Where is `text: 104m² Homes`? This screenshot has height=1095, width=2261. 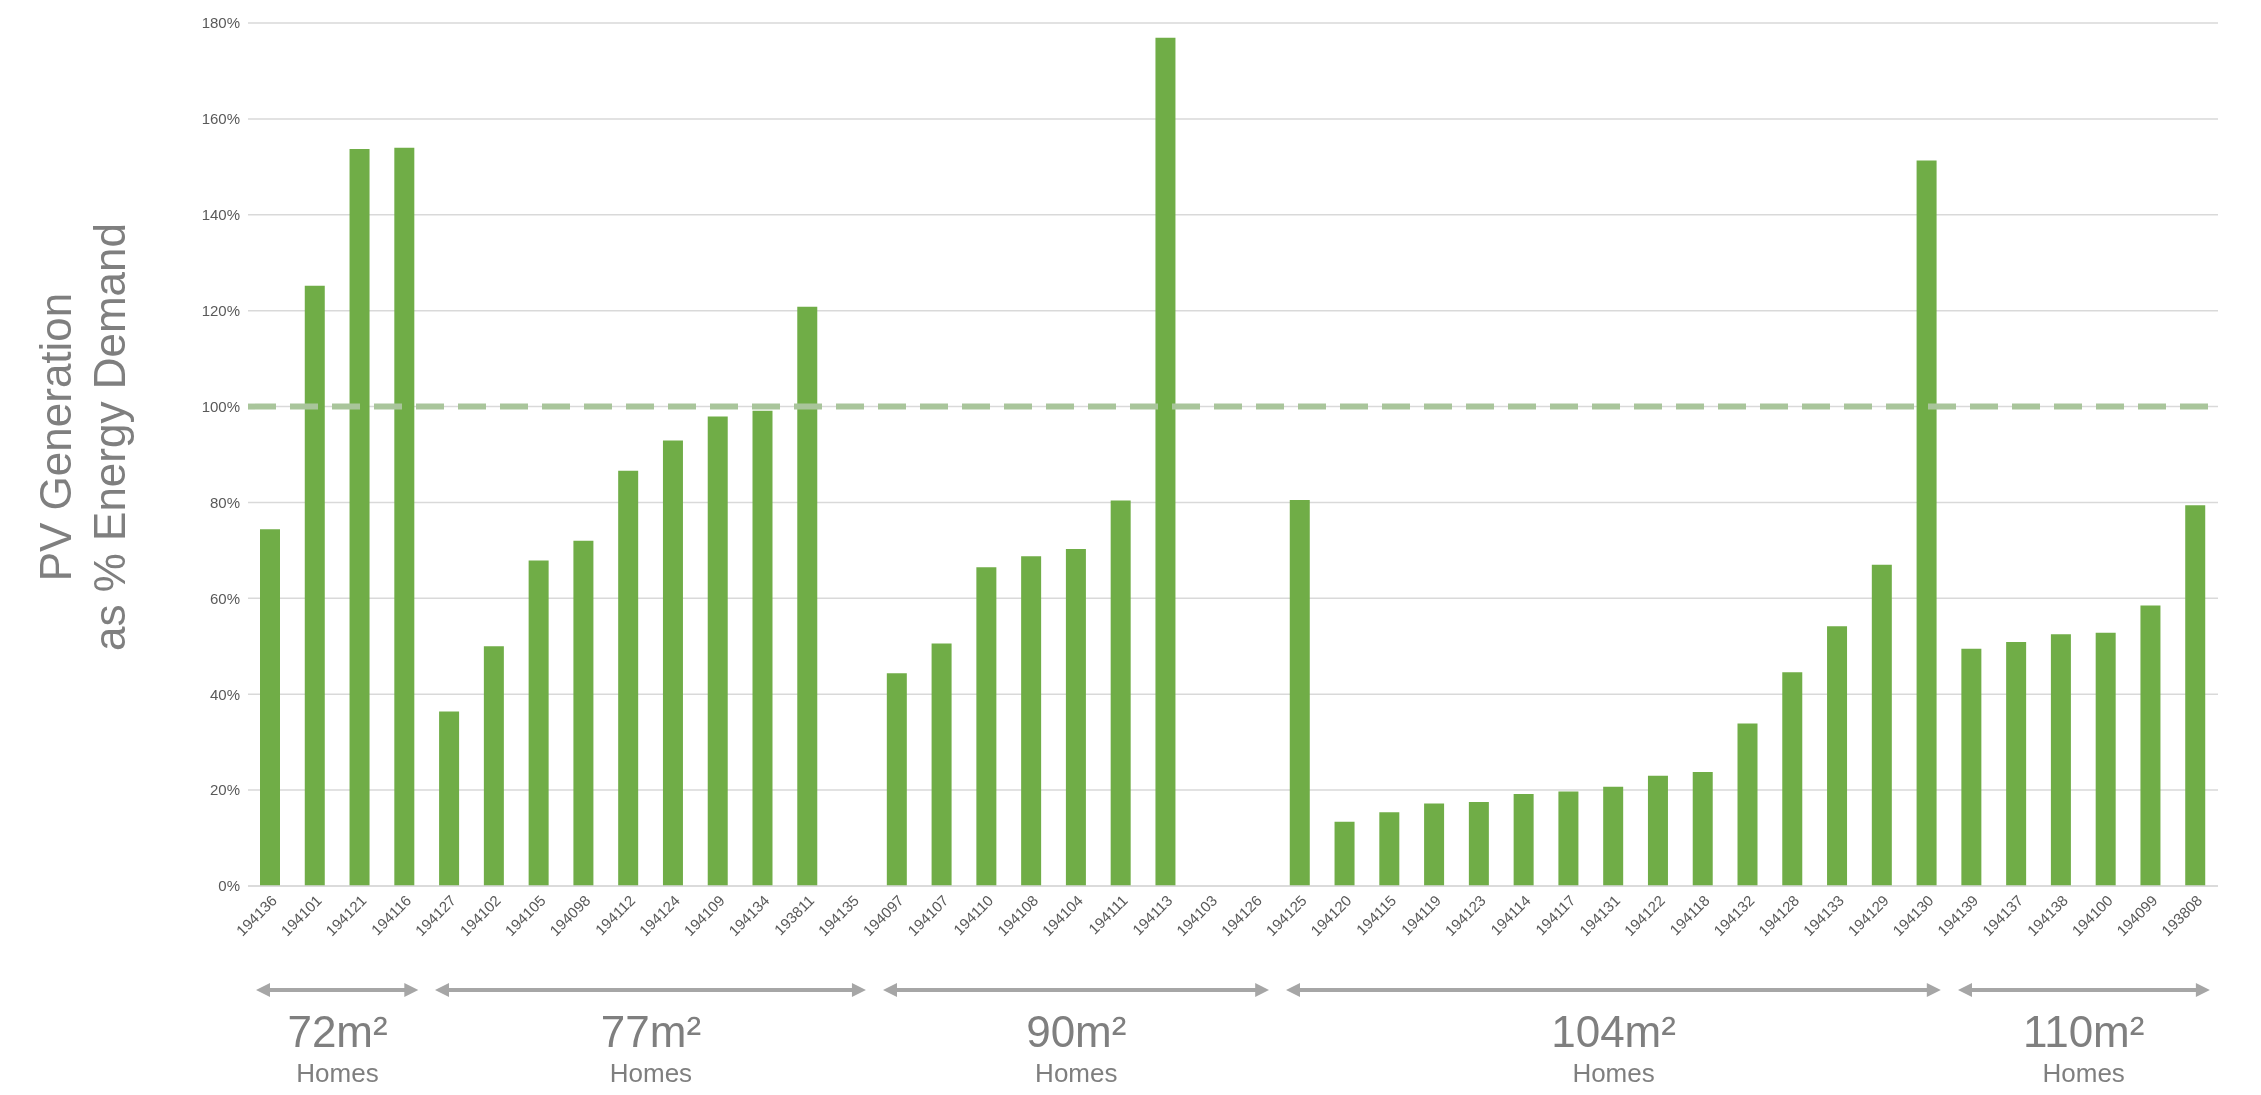
text: 104m² Homes is located at coordinates (1613, 1047).